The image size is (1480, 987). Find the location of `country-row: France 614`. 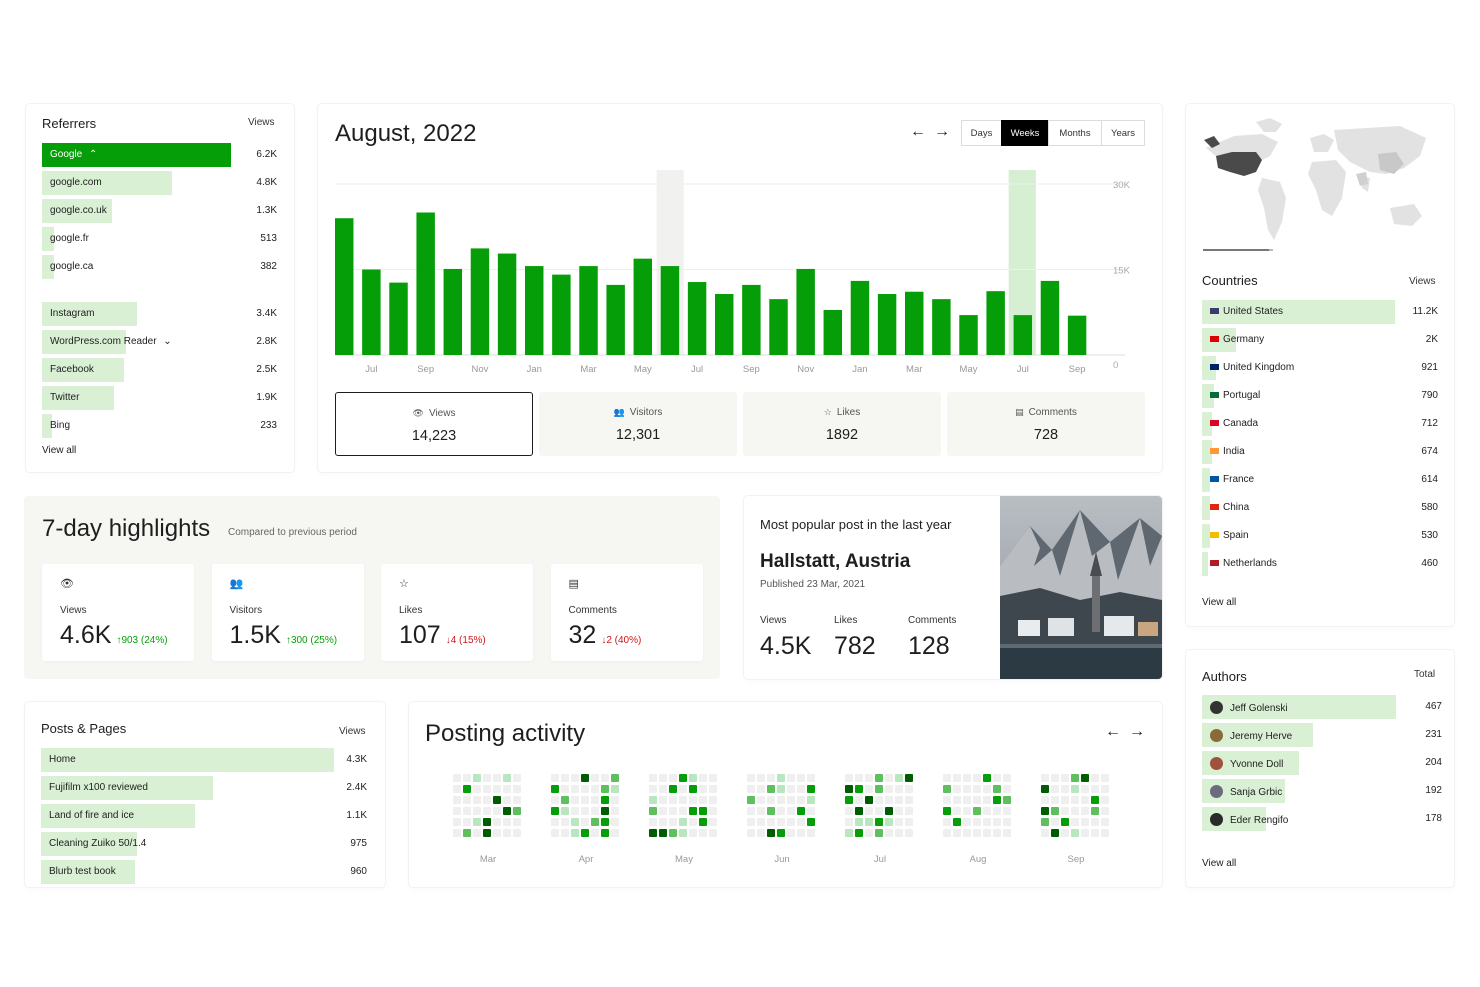

country-row: France 614 is located at coordinates (1322, 480).